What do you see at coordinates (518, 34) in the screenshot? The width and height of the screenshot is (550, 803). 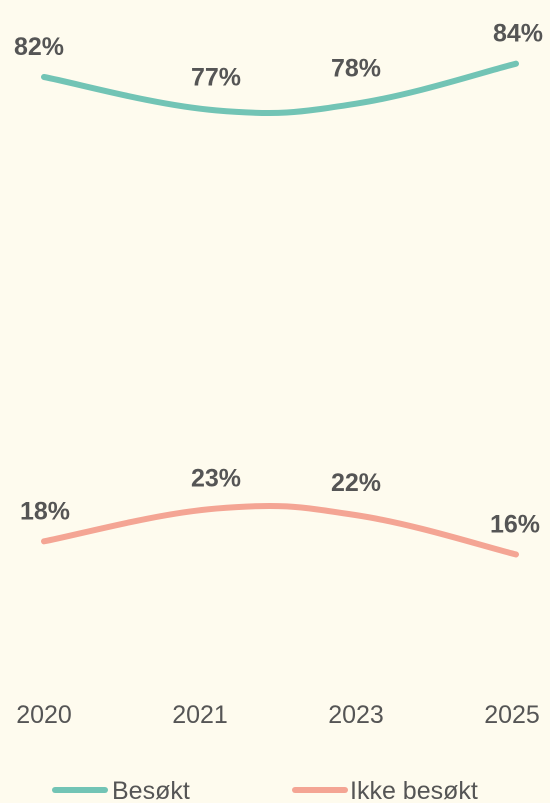 I see `data-label-series1-2025: 84%` at bounding box center [518, 34].